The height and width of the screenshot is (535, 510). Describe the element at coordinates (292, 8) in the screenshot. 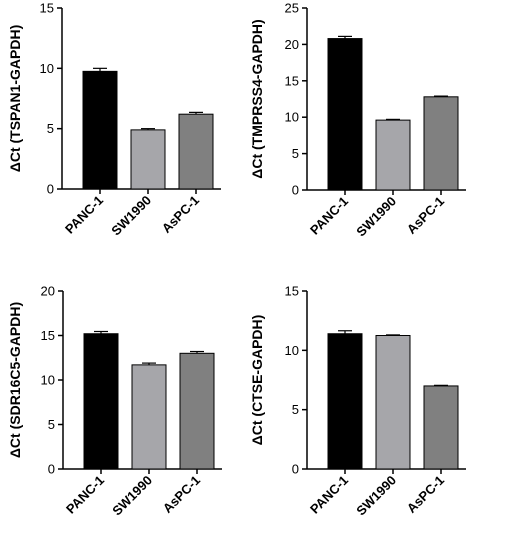

I see `y-tick-label: 25` at that location.